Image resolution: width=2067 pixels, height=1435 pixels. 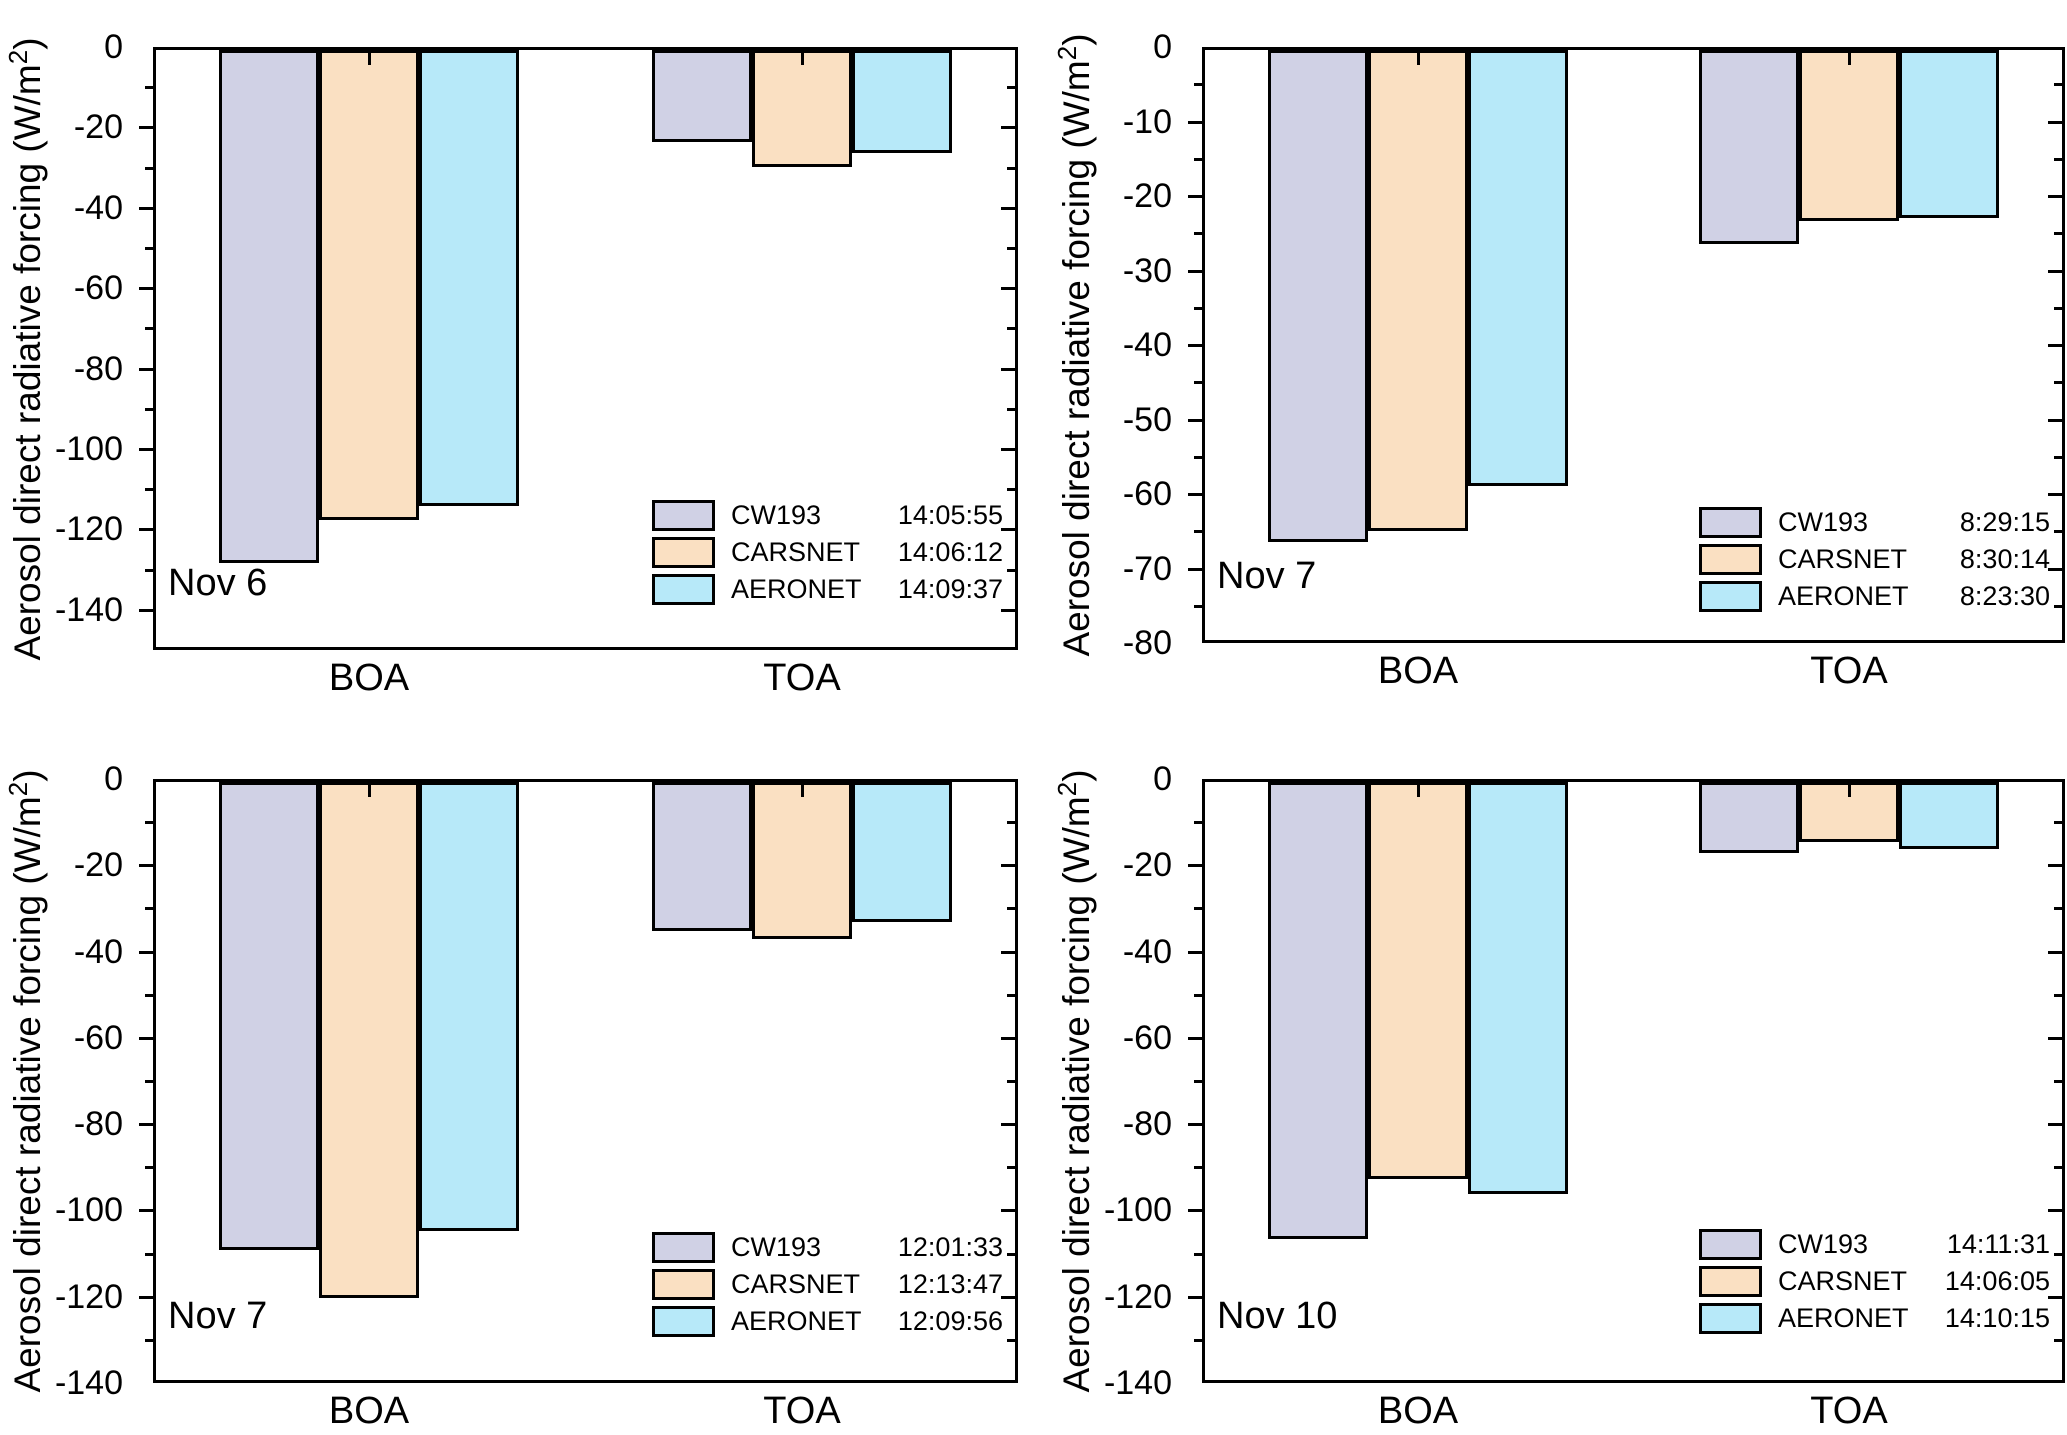 What do you see at coordinates (950, 515) in the screenshot?
I see `legend-time-cw193: 14:05:55` at bounding box center [950, 515].